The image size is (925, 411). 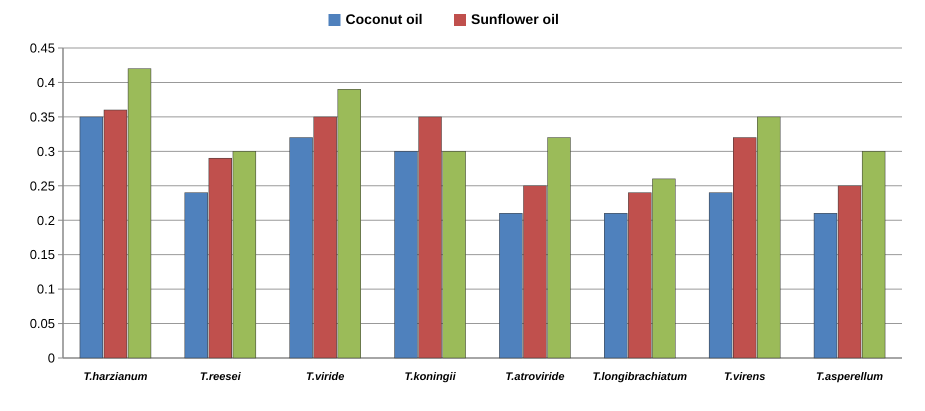 What do you see at coordinates (640, 377) in the screenshot?
I see `x-tick-label: T.longibrachiatum` at bounding box center [640, 377].